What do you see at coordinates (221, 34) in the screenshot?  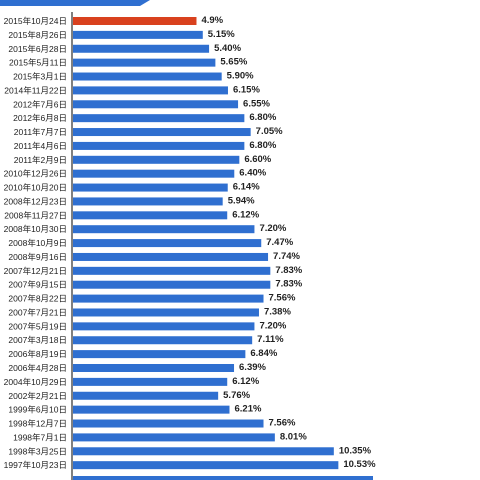 I see `value-label: 5.15%` at bounding box center [221, 34].